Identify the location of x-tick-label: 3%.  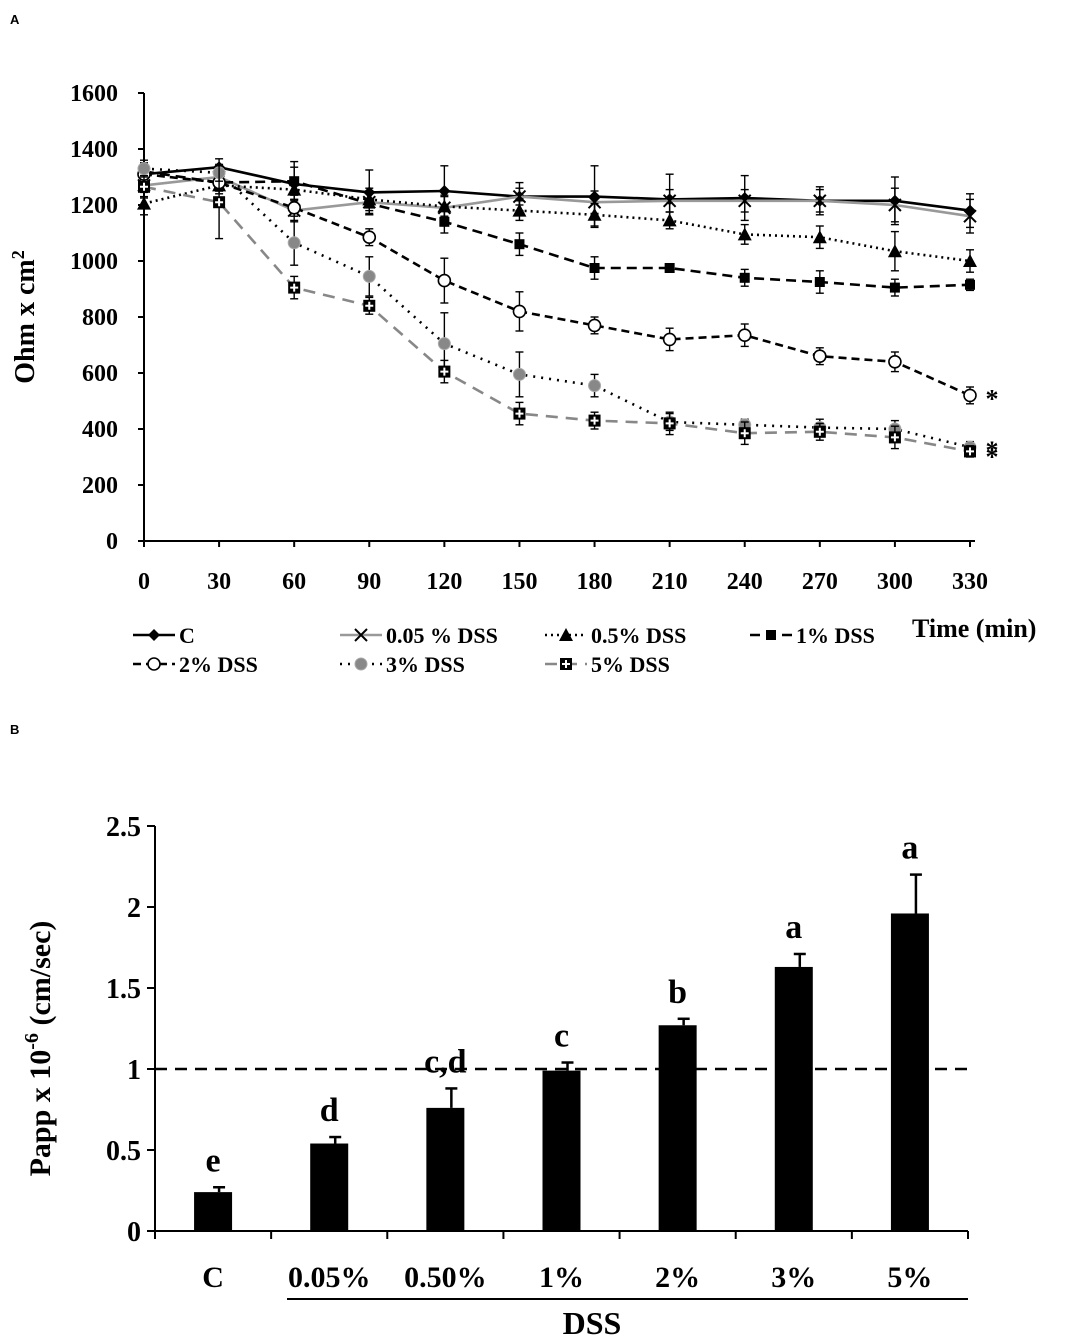
(793, 1277).